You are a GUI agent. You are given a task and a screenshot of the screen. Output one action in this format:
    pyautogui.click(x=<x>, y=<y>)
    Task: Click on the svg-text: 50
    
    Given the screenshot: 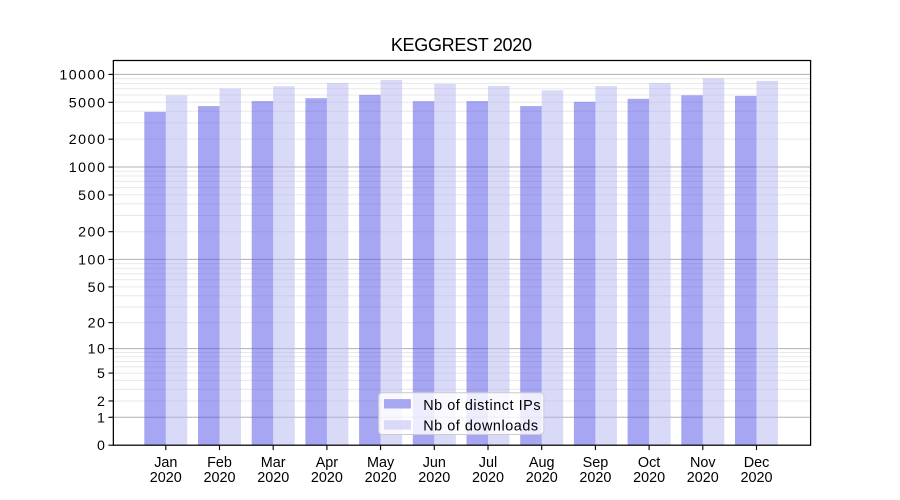 What is the action you would take?
    pyautogui.click(x=97, y=288)
    